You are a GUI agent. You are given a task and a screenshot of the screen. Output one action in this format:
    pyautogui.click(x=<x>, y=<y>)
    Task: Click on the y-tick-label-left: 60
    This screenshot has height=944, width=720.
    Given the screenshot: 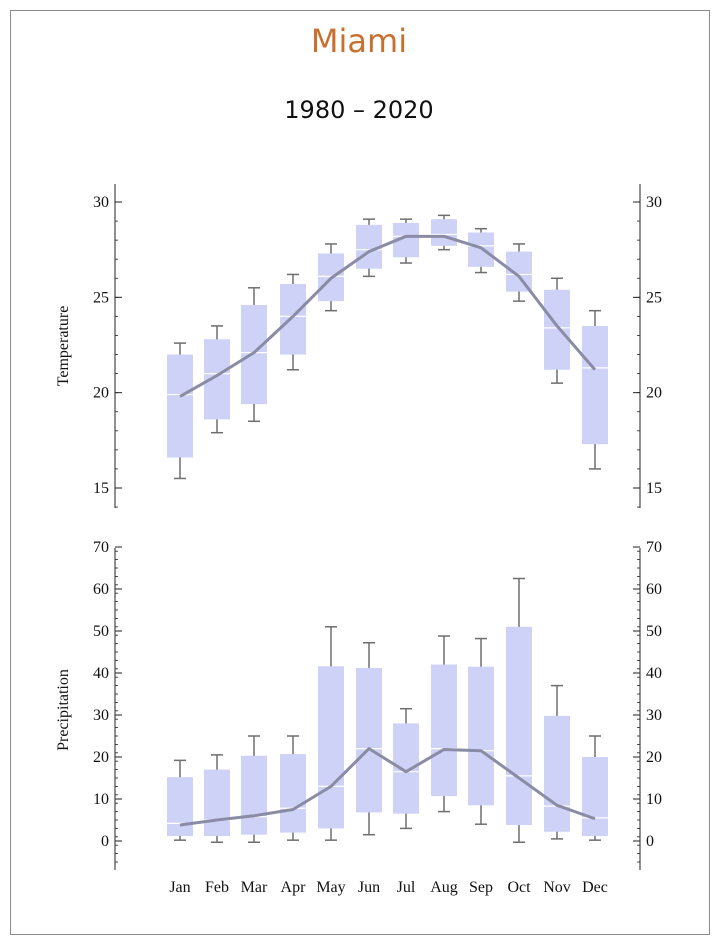 What is the action you would take?
    pyautogui.click(x=101, y=589)
    